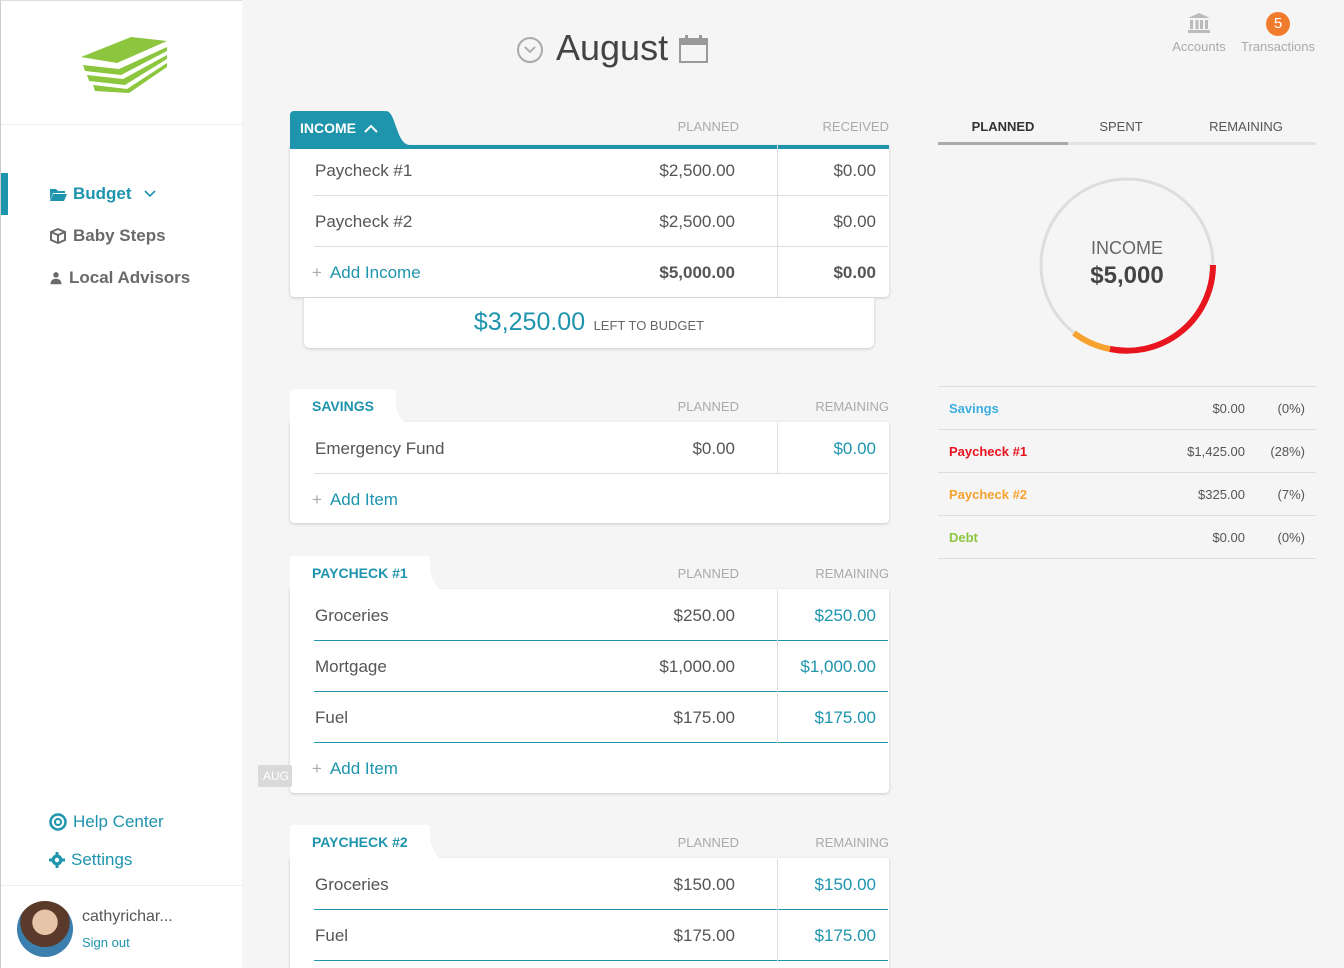 This screenshot has height=968, width=1344. Describe the element at coordinates (1127, 275) in the screenshot. I see `donut-value: $5,000` at that location.